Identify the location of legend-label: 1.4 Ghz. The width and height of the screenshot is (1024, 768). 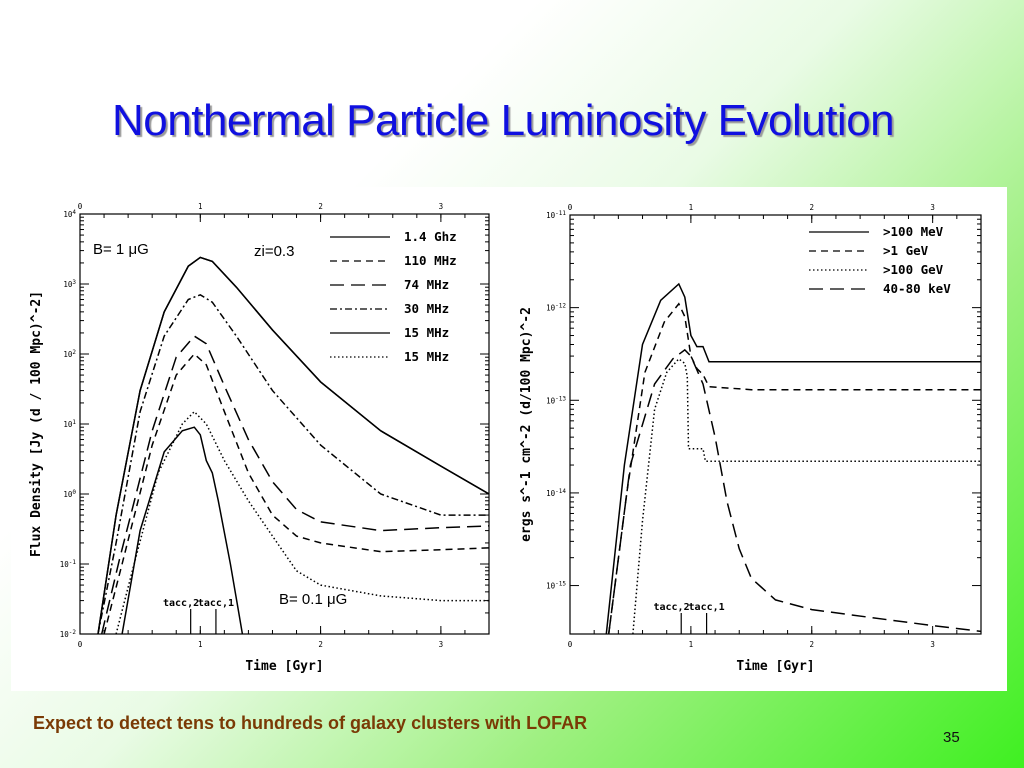
(430, 236).